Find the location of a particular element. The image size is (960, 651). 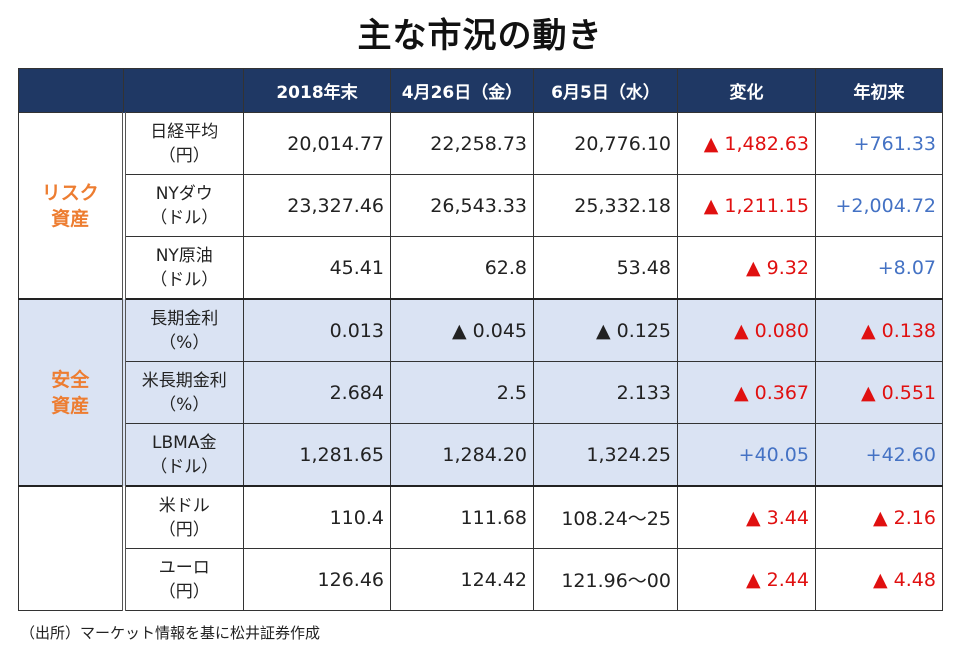

value-cell: 126.46 is located at coordinates (317, 579).